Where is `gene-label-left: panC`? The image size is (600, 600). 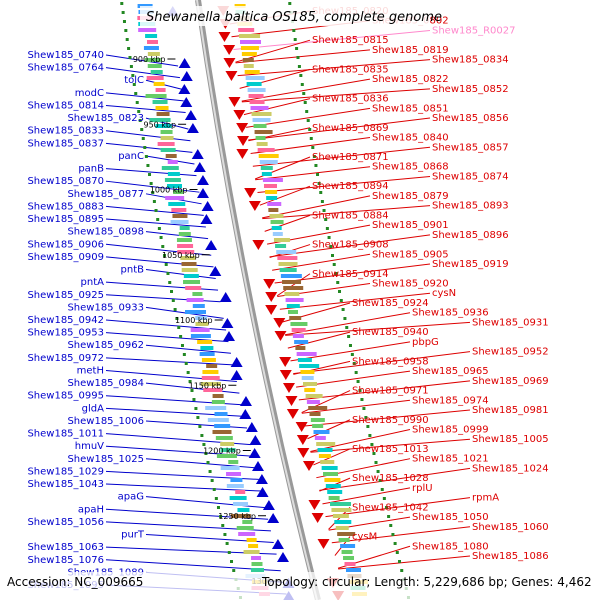 gene-label-left: panC is located at coordinates (131, 156).